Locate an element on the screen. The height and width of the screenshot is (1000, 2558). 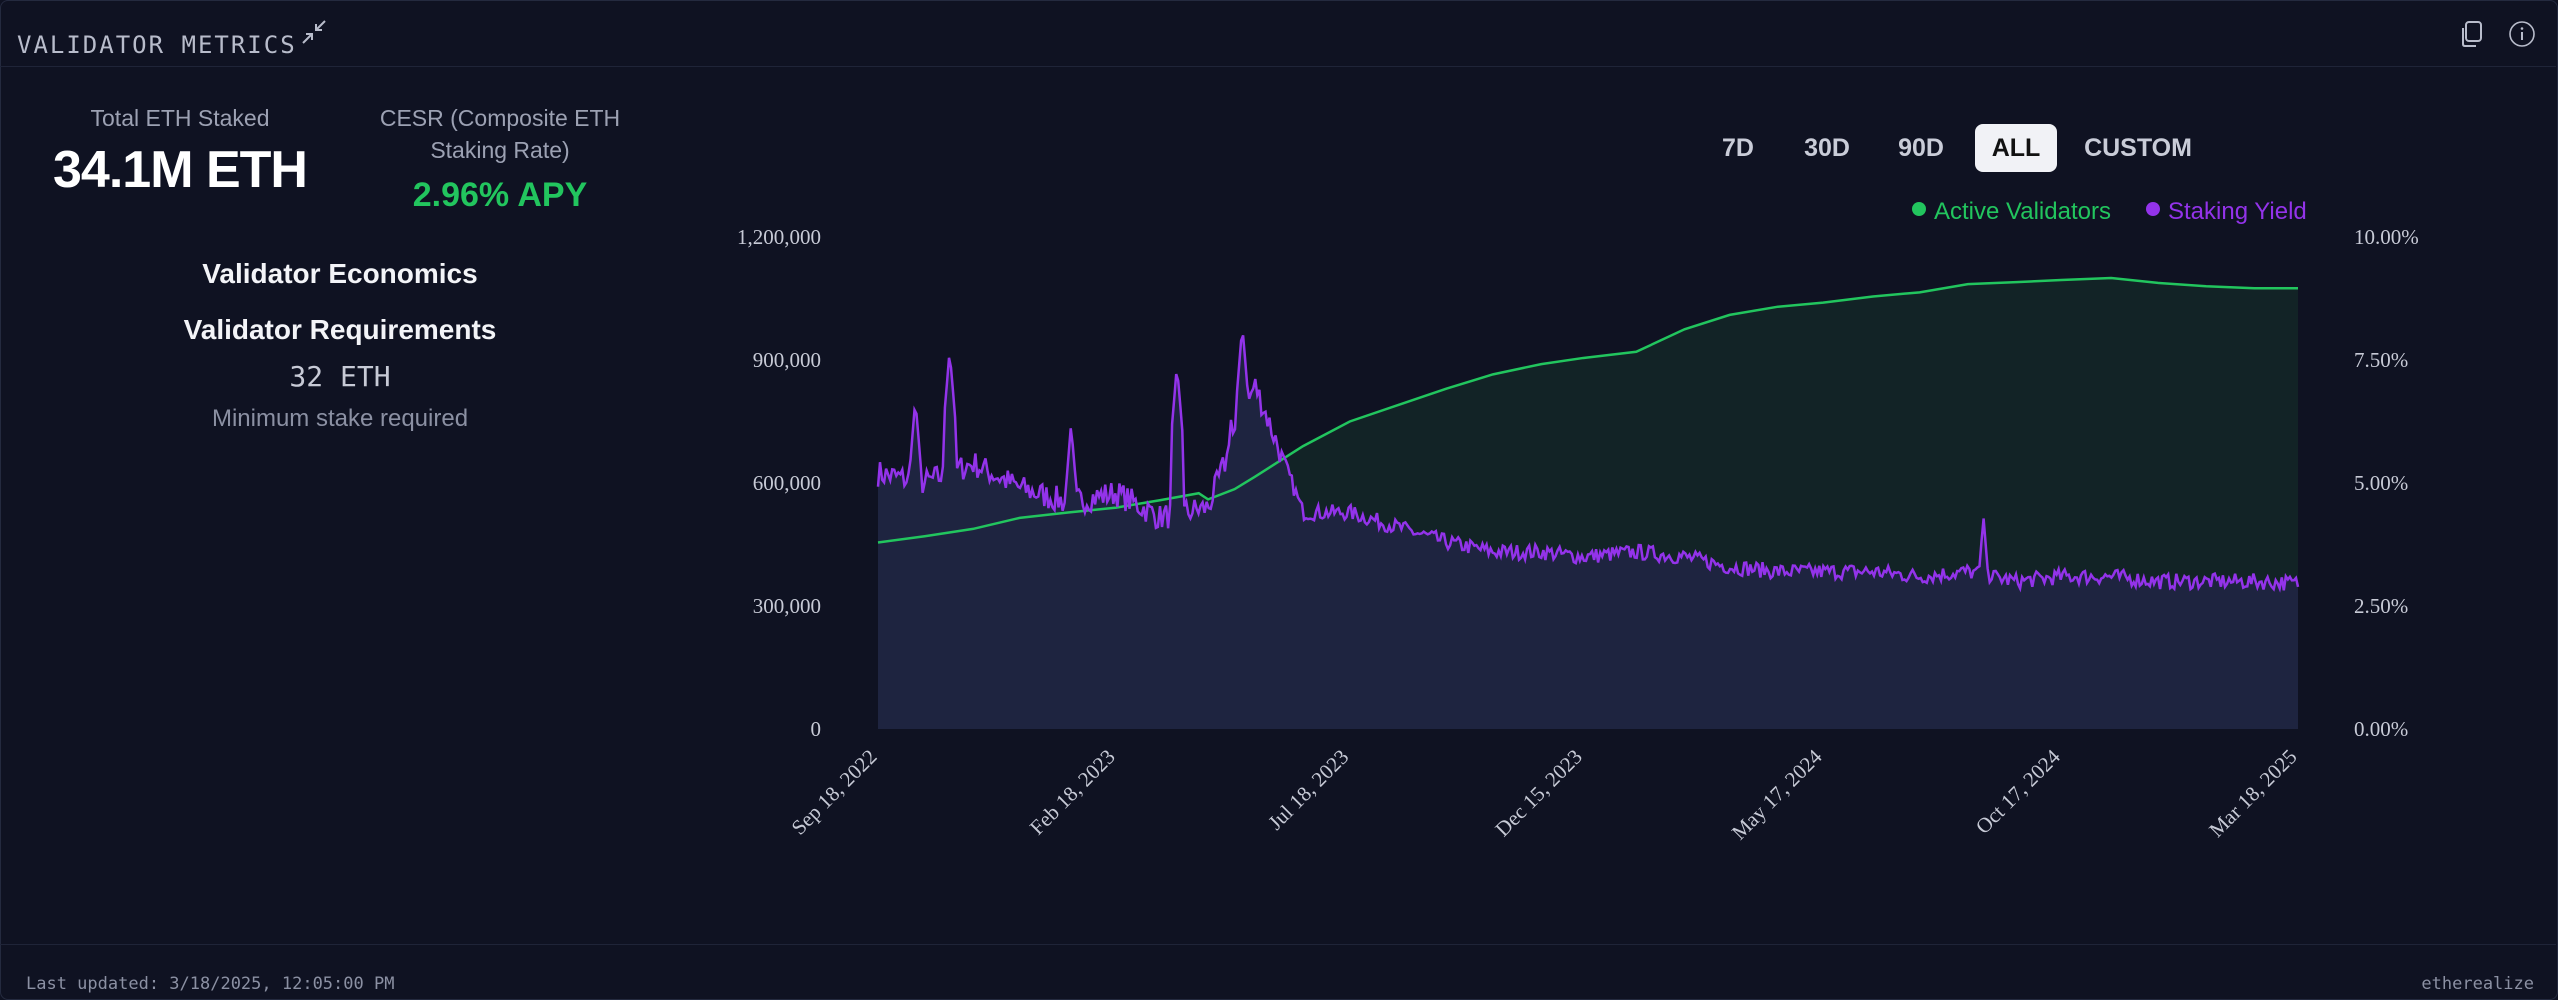
legend-active-validators: Active Validators is located at coordinates (2011, 212).